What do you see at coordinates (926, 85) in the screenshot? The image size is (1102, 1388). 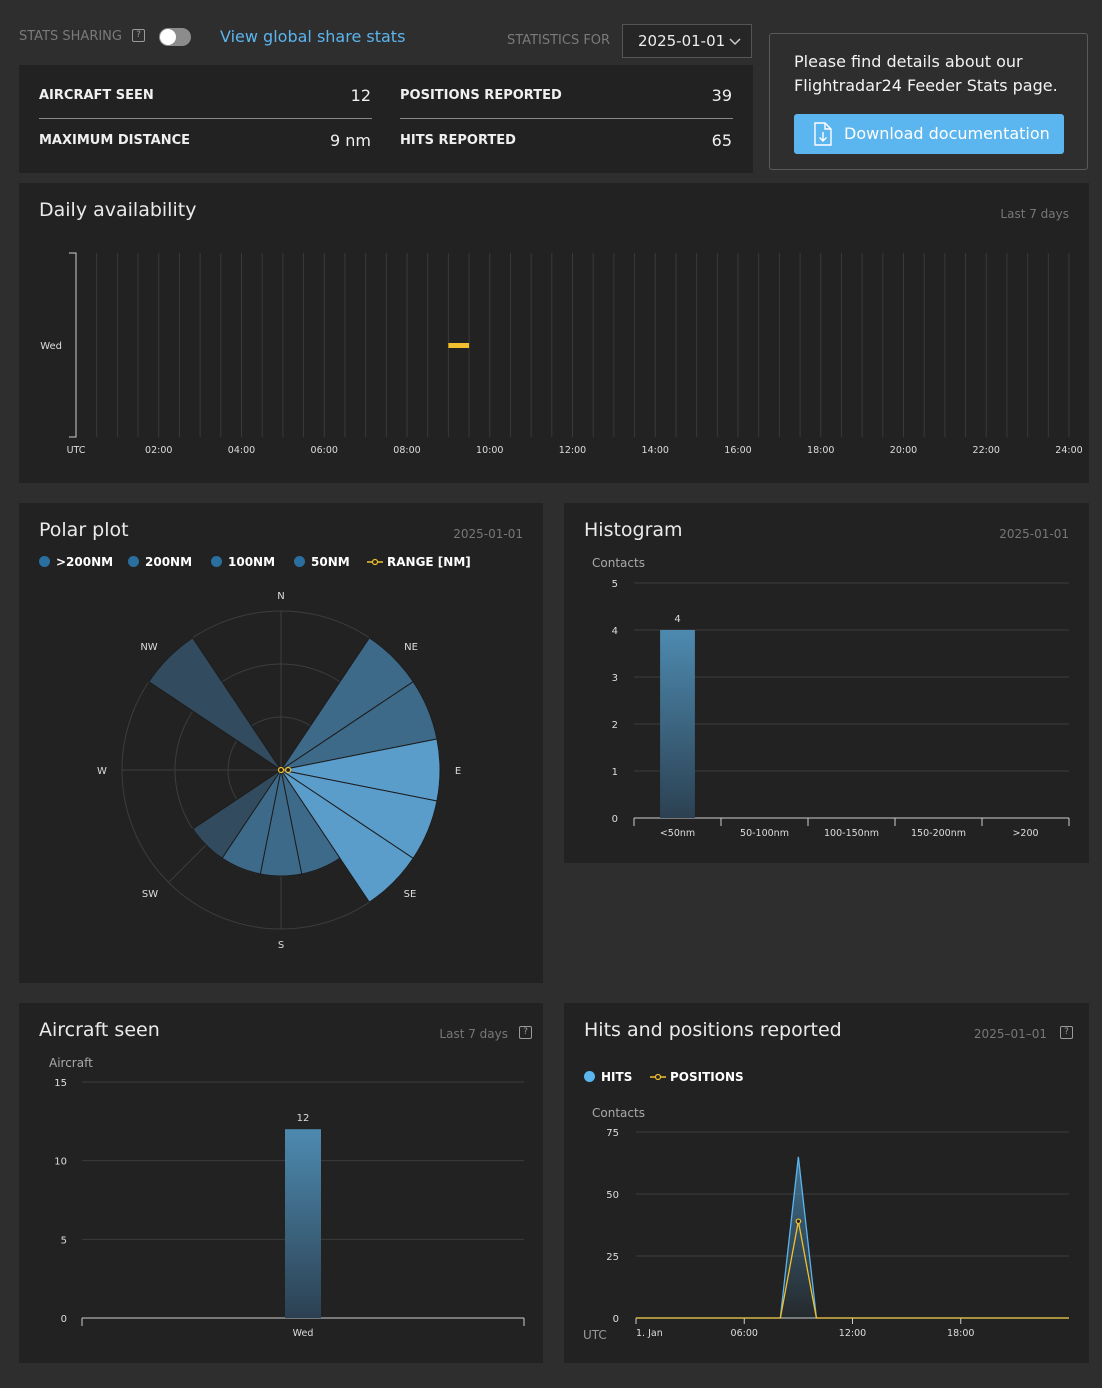 I see `info-text-line2: Flightradar24 Feeder Stats page.` at bounding box center [926, 85].